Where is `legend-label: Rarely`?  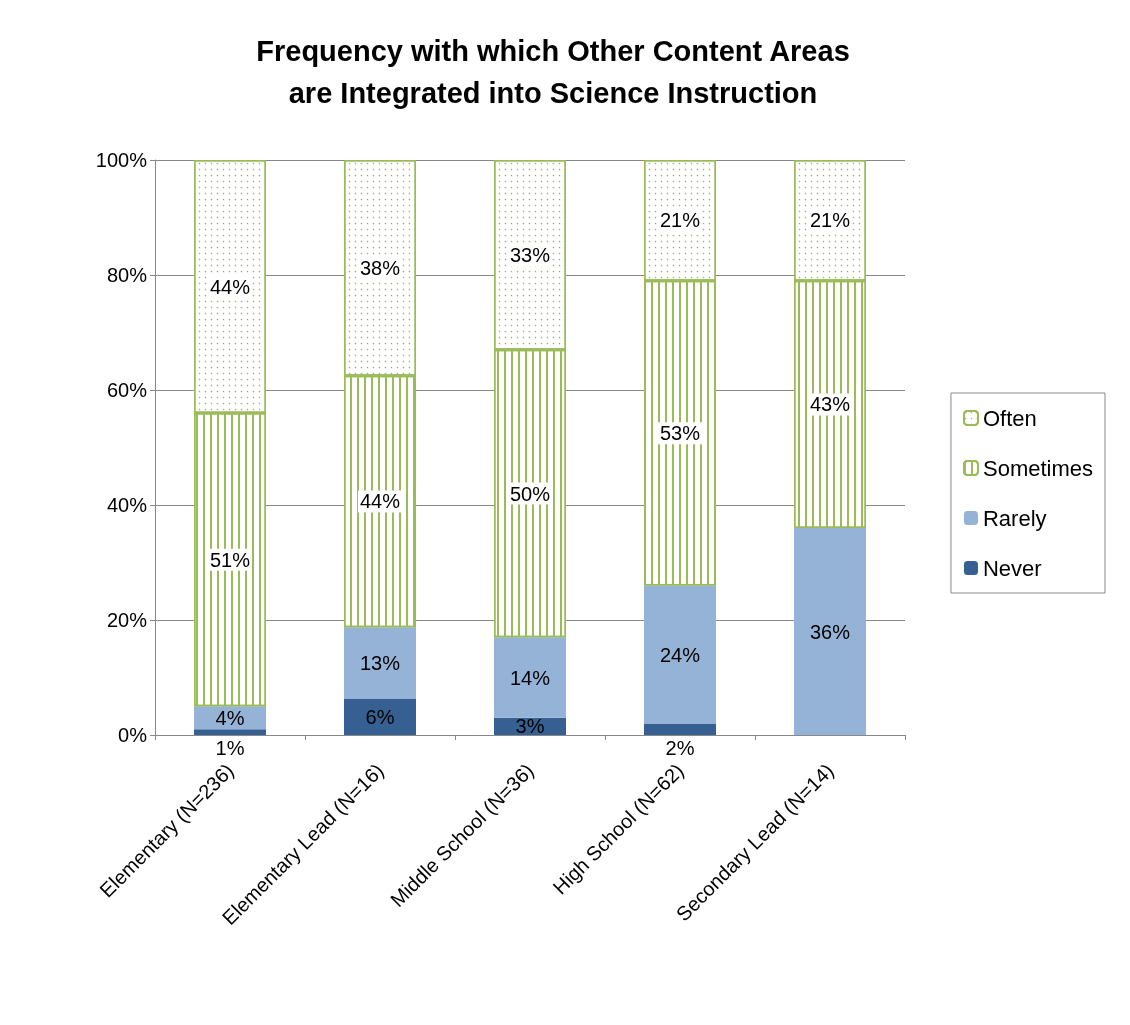 legend-label: Rarely is located at coordinates (1014, 518).